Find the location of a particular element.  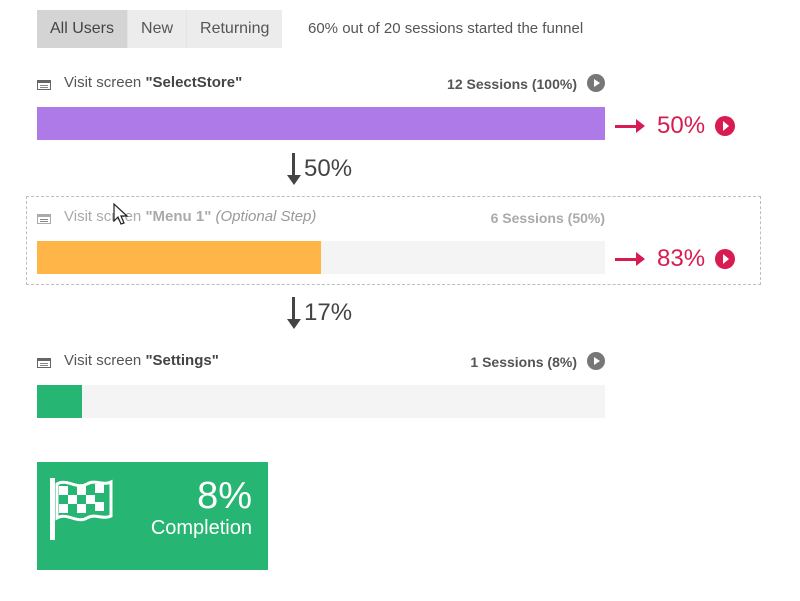

conversion-value: 50% is located at coordinates (328, 168).